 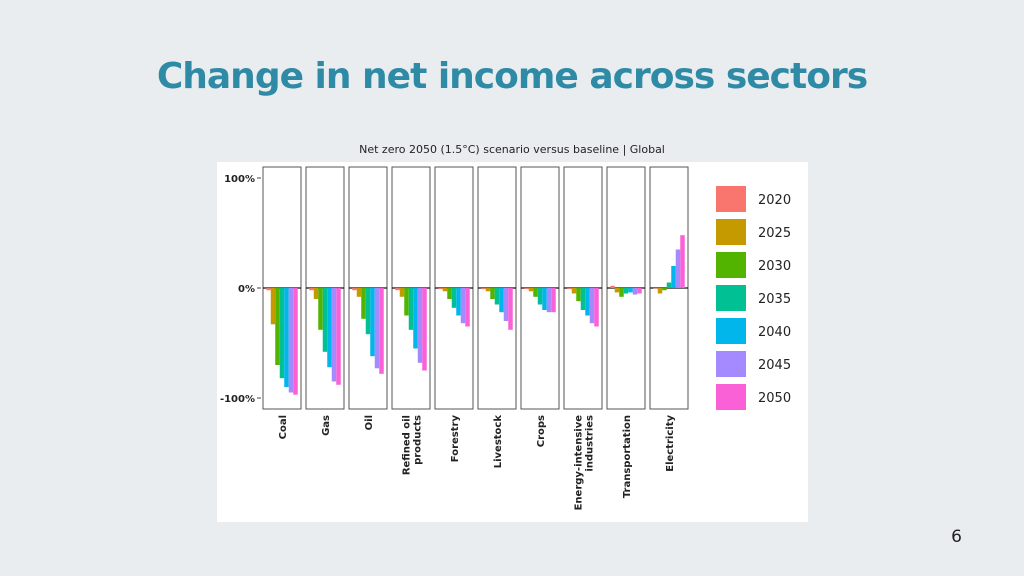 What do you see at coordinates (283, 427) in the screenshot?
I see `category-label: Coal` at bounding box center [283, 427].